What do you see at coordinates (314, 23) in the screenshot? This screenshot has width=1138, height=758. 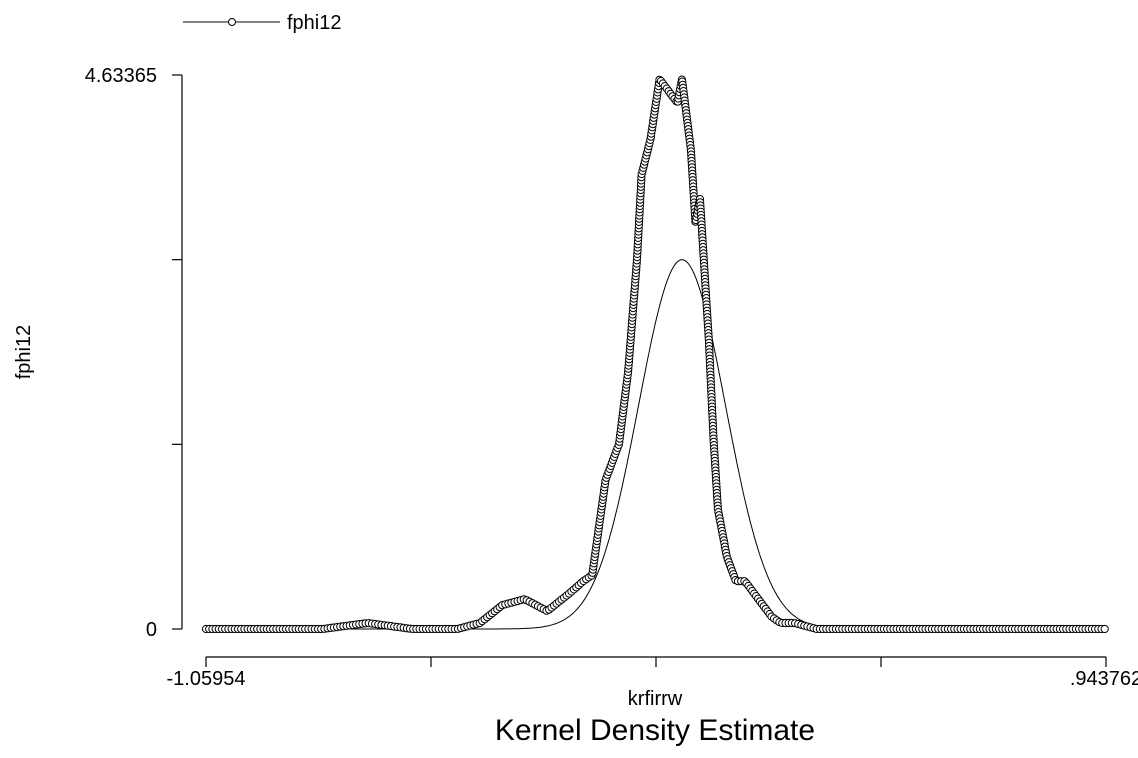 I see `legend-label-fphi12: fphi12` at bounding box center [314, 23].